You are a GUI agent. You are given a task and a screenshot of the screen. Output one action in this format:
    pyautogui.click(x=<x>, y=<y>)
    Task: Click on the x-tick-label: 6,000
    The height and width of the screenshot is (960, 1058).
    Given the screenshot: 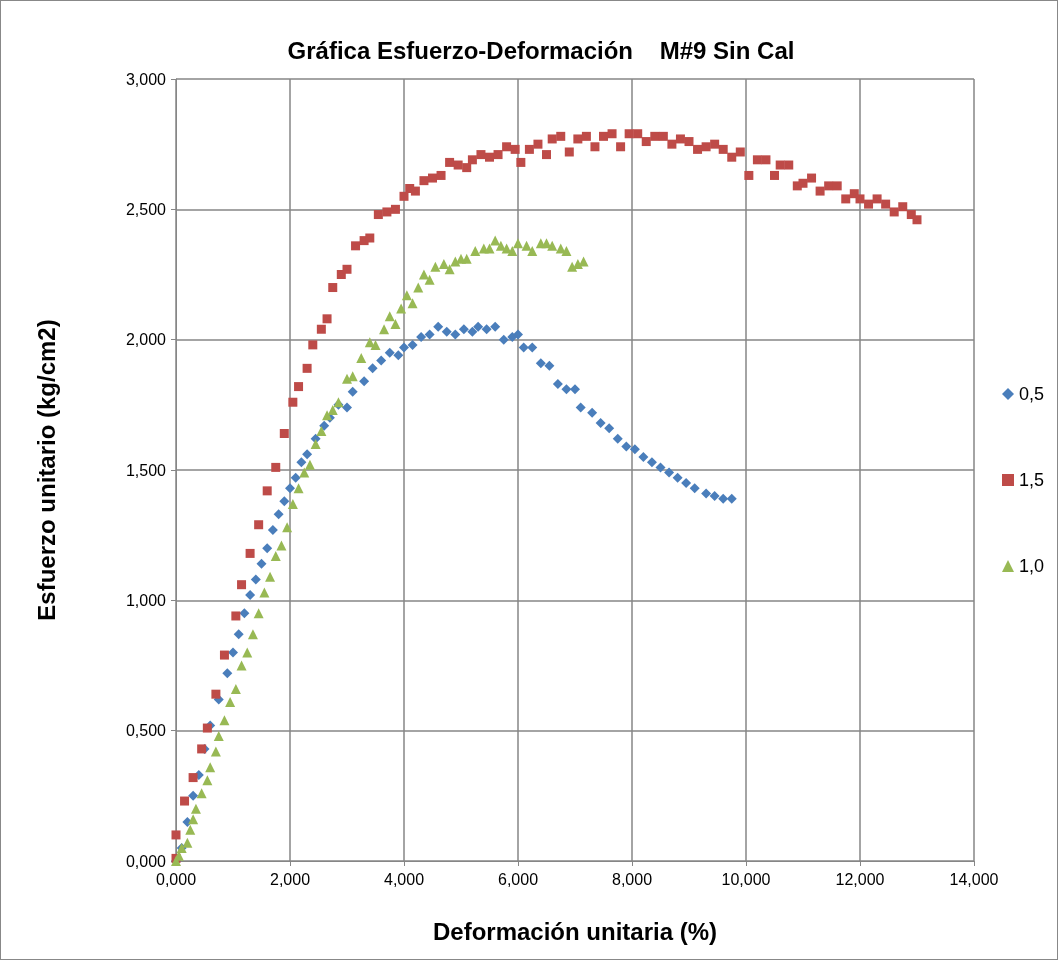 What is the action you would take?
    pyautogui.click(x=518, y=879)
    